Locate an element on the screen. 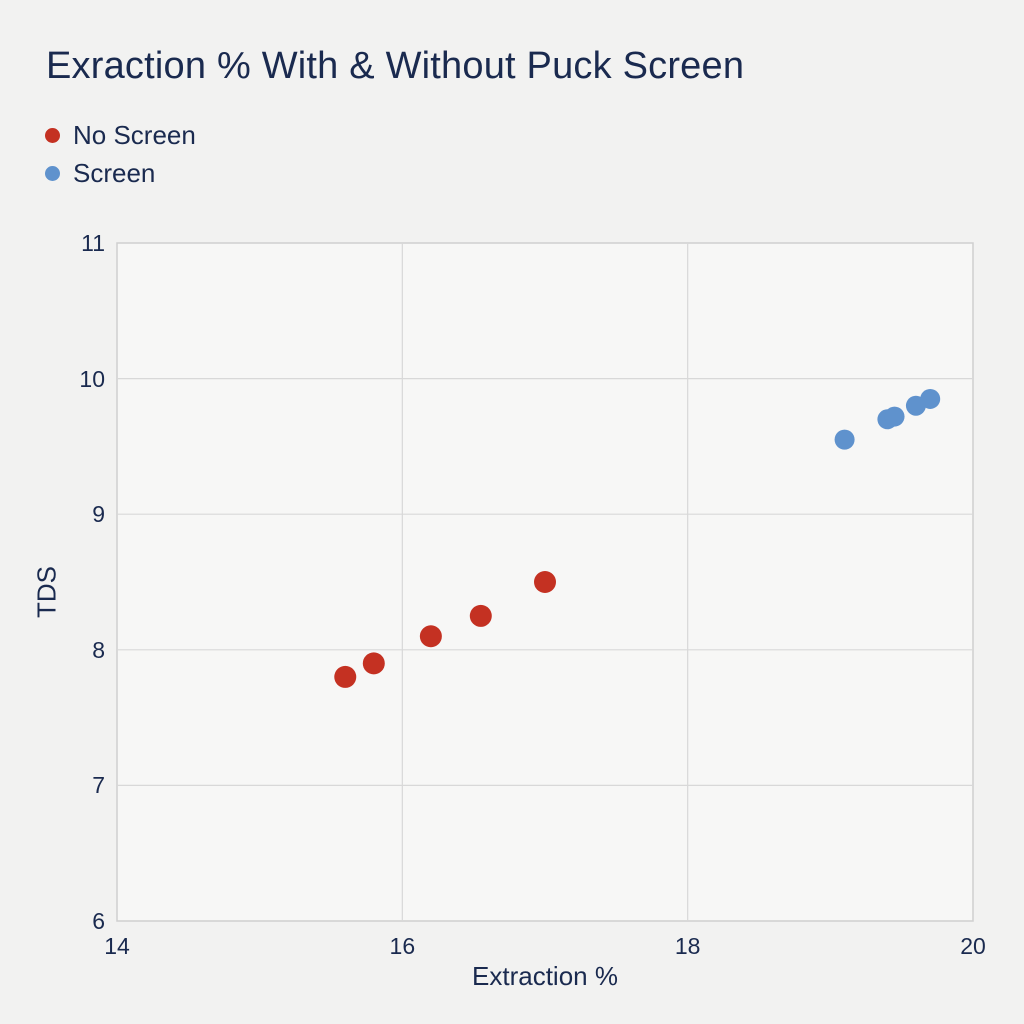 The width and height of the screenshot is (1024, 1024). x-tick-label: 14 is located at coordinates (117, 946).